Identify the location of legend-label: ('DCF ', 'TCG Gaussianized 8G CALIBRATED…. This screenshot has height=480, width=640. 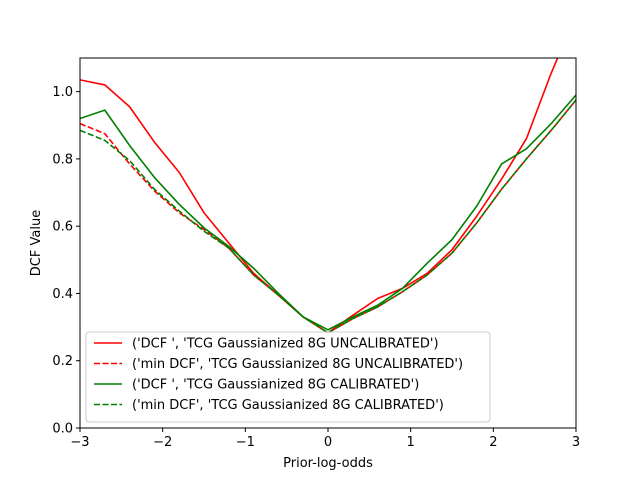
(275, 385).